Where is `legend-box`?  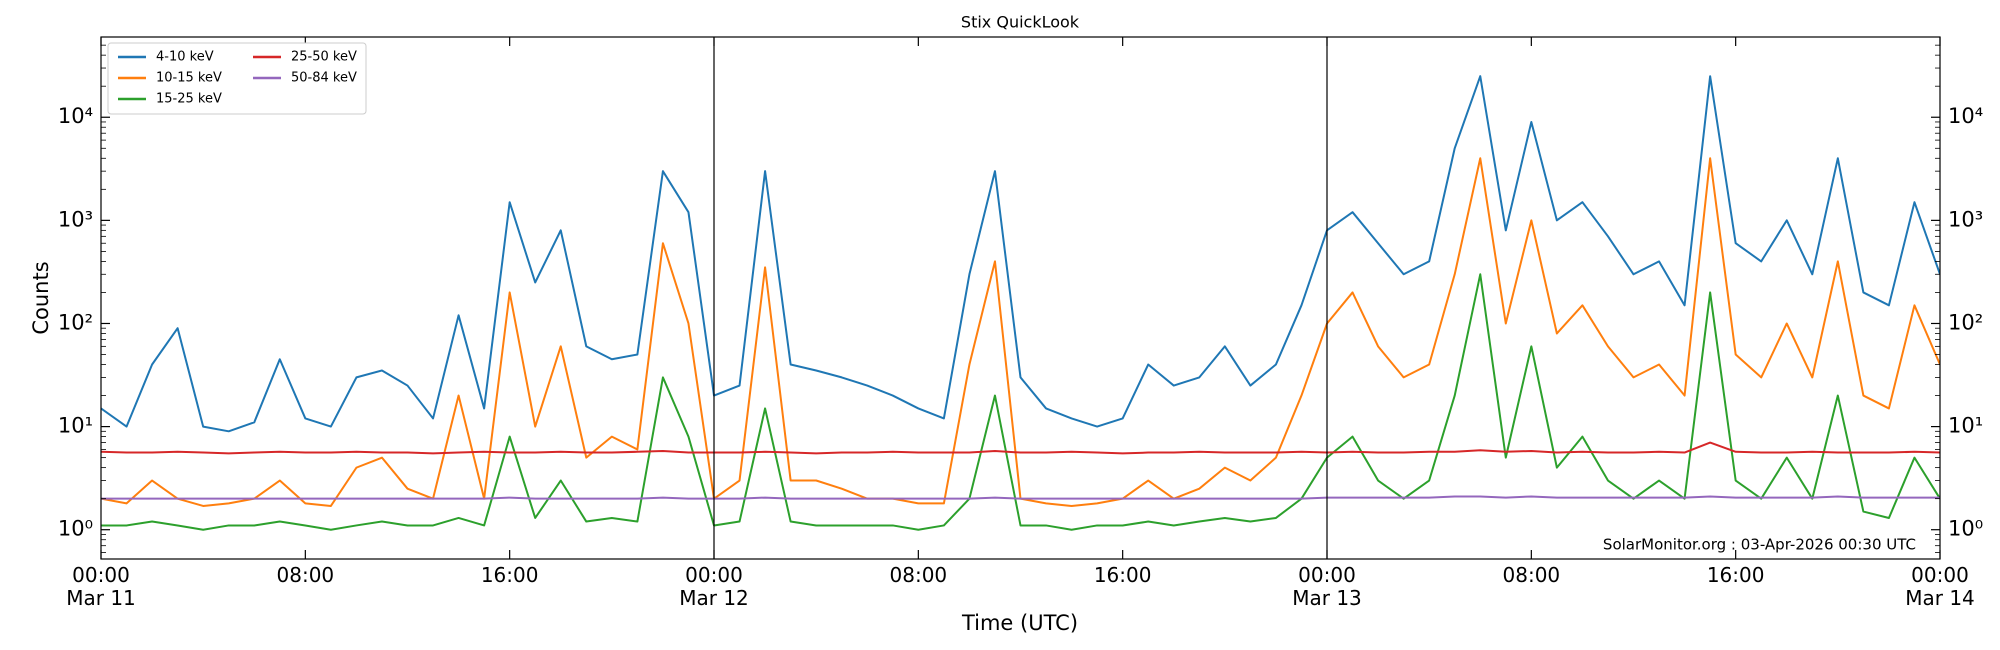 legend-box is located at coordinates (237, 78).